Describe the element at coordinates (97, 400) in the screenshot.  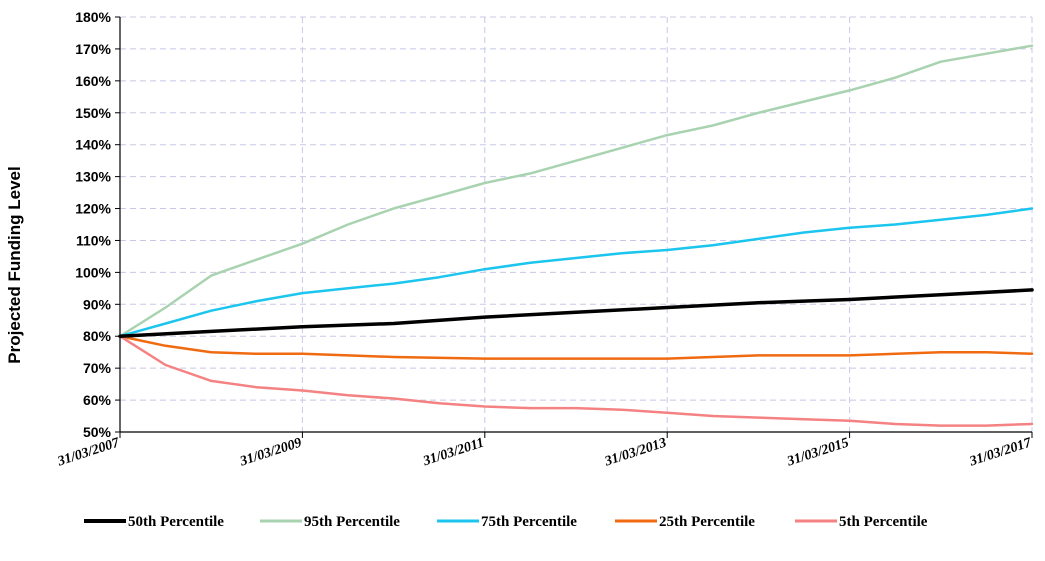
I see `y-tick-label: 60%` at that location.